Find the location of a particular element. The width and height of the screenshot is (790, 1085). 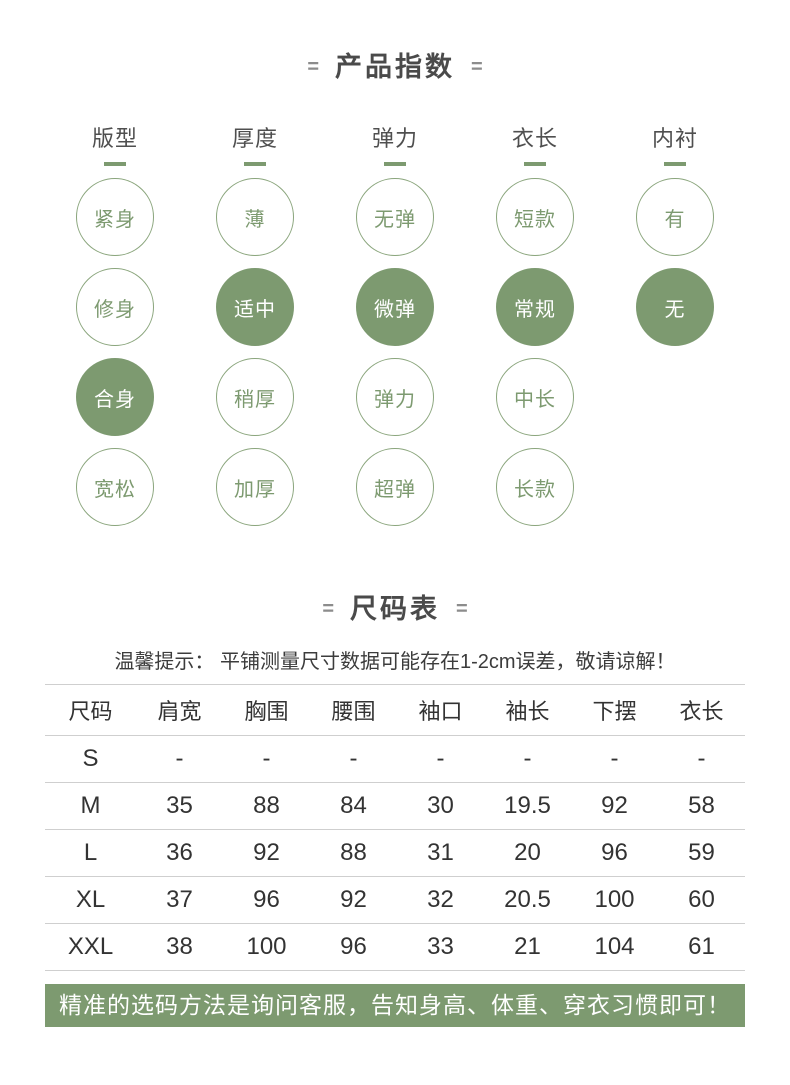

measurement-cell: 30 is located at coordinates (440, 806).